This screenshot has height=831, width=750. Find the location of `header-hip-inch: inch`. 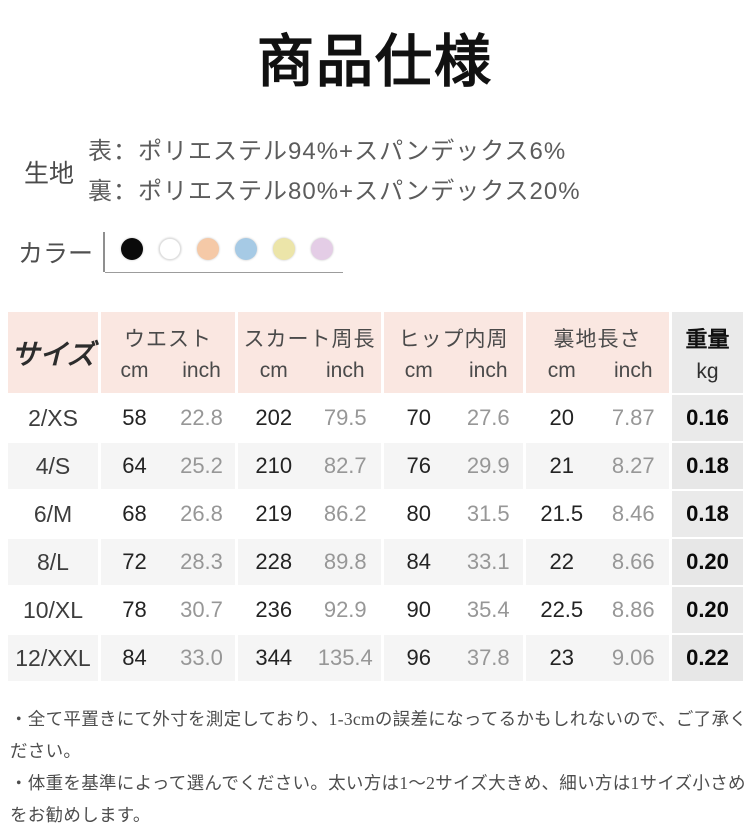

header-hip-inch: inch is located at coordinates (488, 370).